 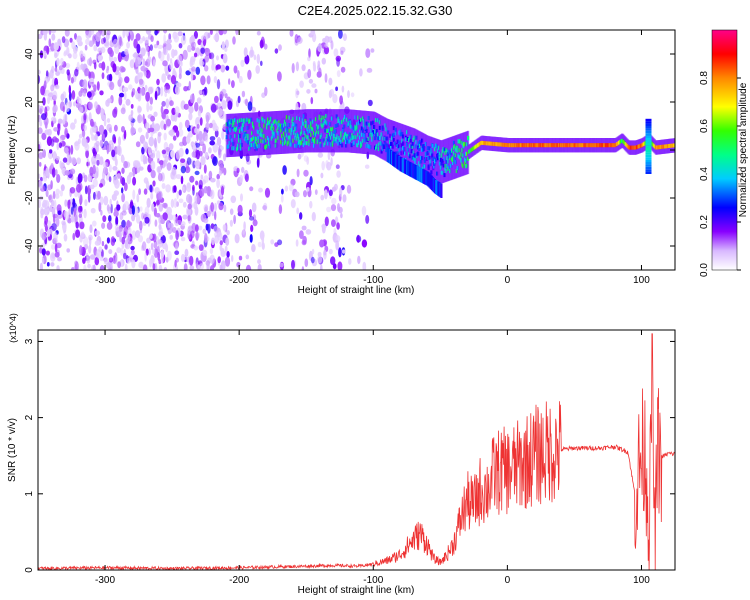 What do you see at coordinates (375, 10) in the screenshot?
I see `figure-title: C2E4.2025.022.15.32.G30` at bounding box center [375, 10].